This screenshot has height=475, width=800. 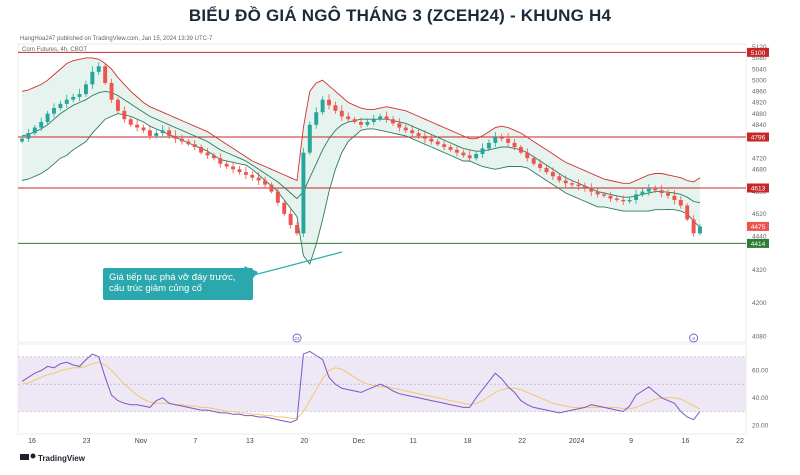 What do you see at coordinates (759, 337) in the screenshot?
I see `price-axis-tick: 4080` at bounding box center [759, 337].